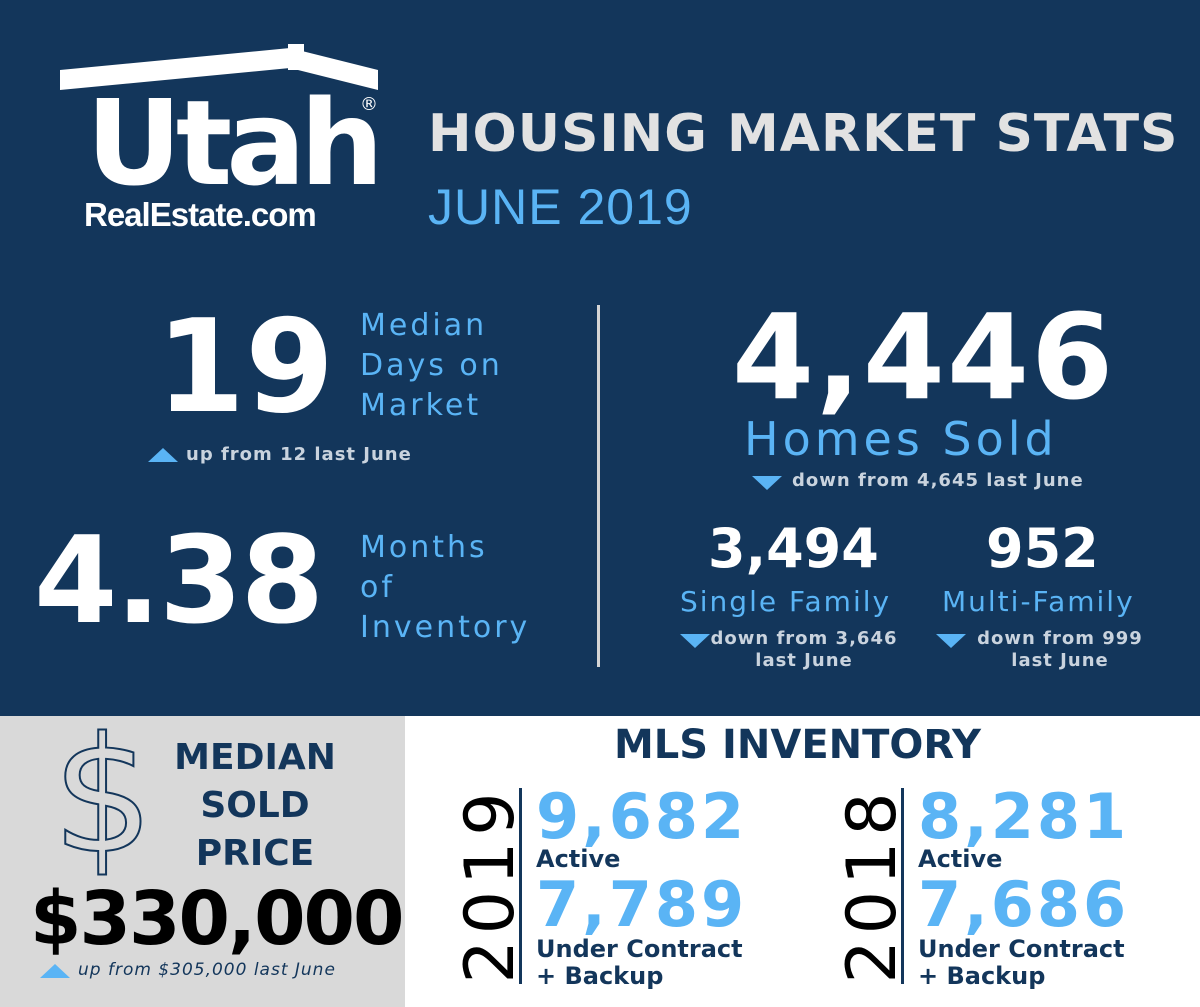 The image size is (1200, 1007). What do you see at coordinates (179, 581) in the screenshot?
I see `months-inventory-value: 4.38` at bounding box center [179, 581].